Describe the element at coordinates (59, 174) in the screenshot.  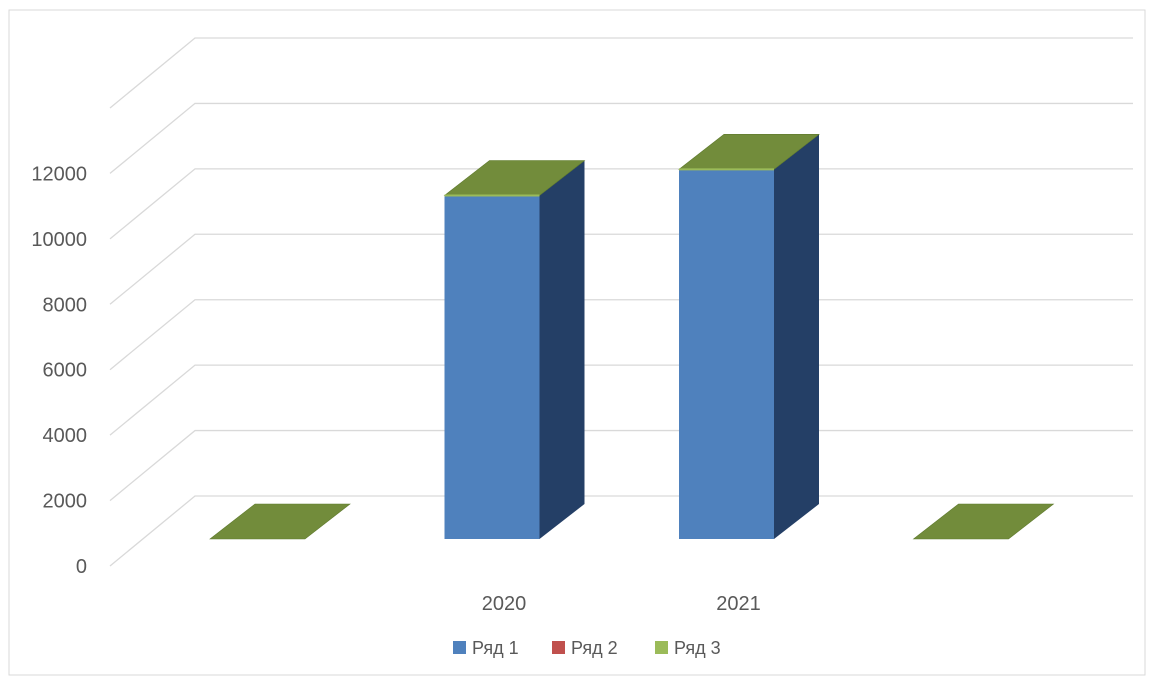
I see `y-tick-label: 12000` at that location.